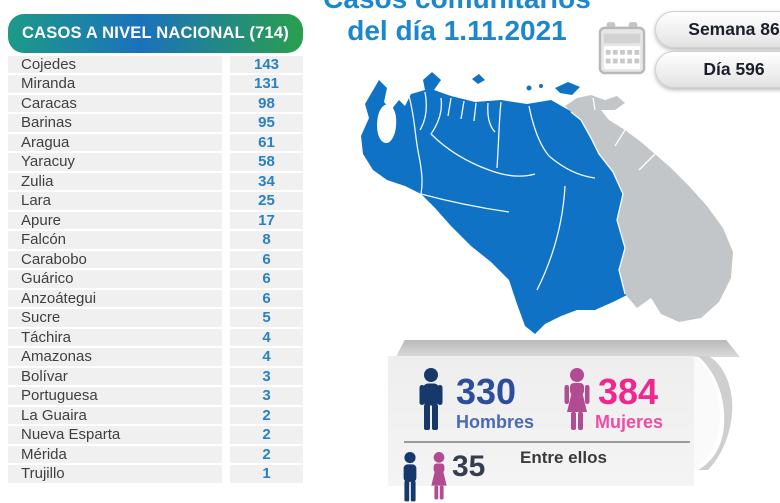 The width and height of the screenshot is (780, 503). I want to click on state-name: Trujillo, so click(115, 474).